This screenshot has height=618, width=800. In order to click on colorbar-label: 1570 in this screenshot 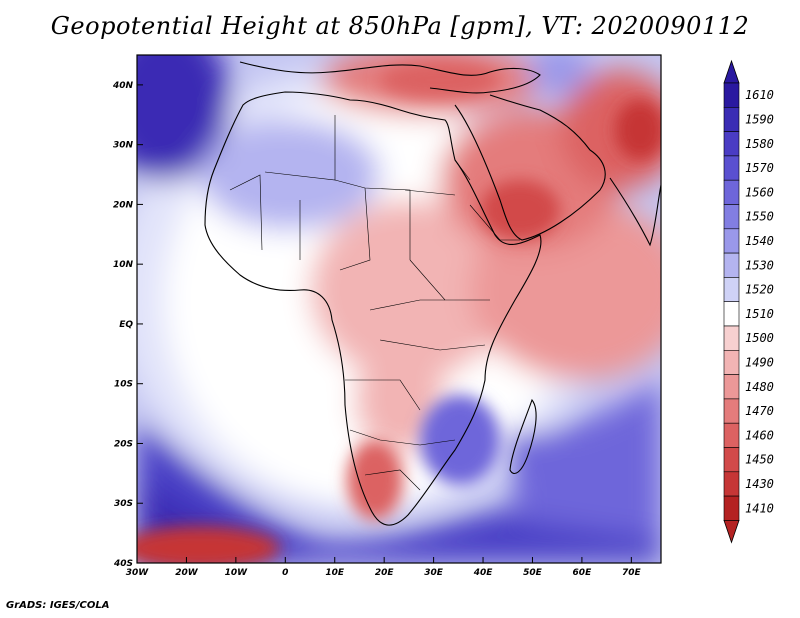, I will do `click(759, 168)`.